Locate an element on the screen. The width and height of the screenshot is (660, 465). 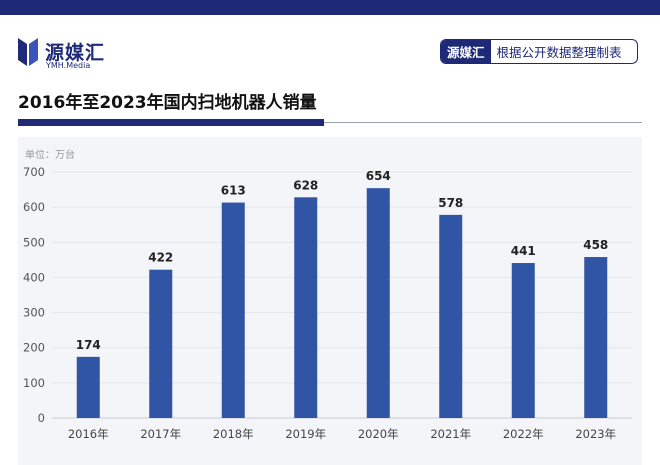
x-tick-label: 2023年 is located at coordinates (595, 434).